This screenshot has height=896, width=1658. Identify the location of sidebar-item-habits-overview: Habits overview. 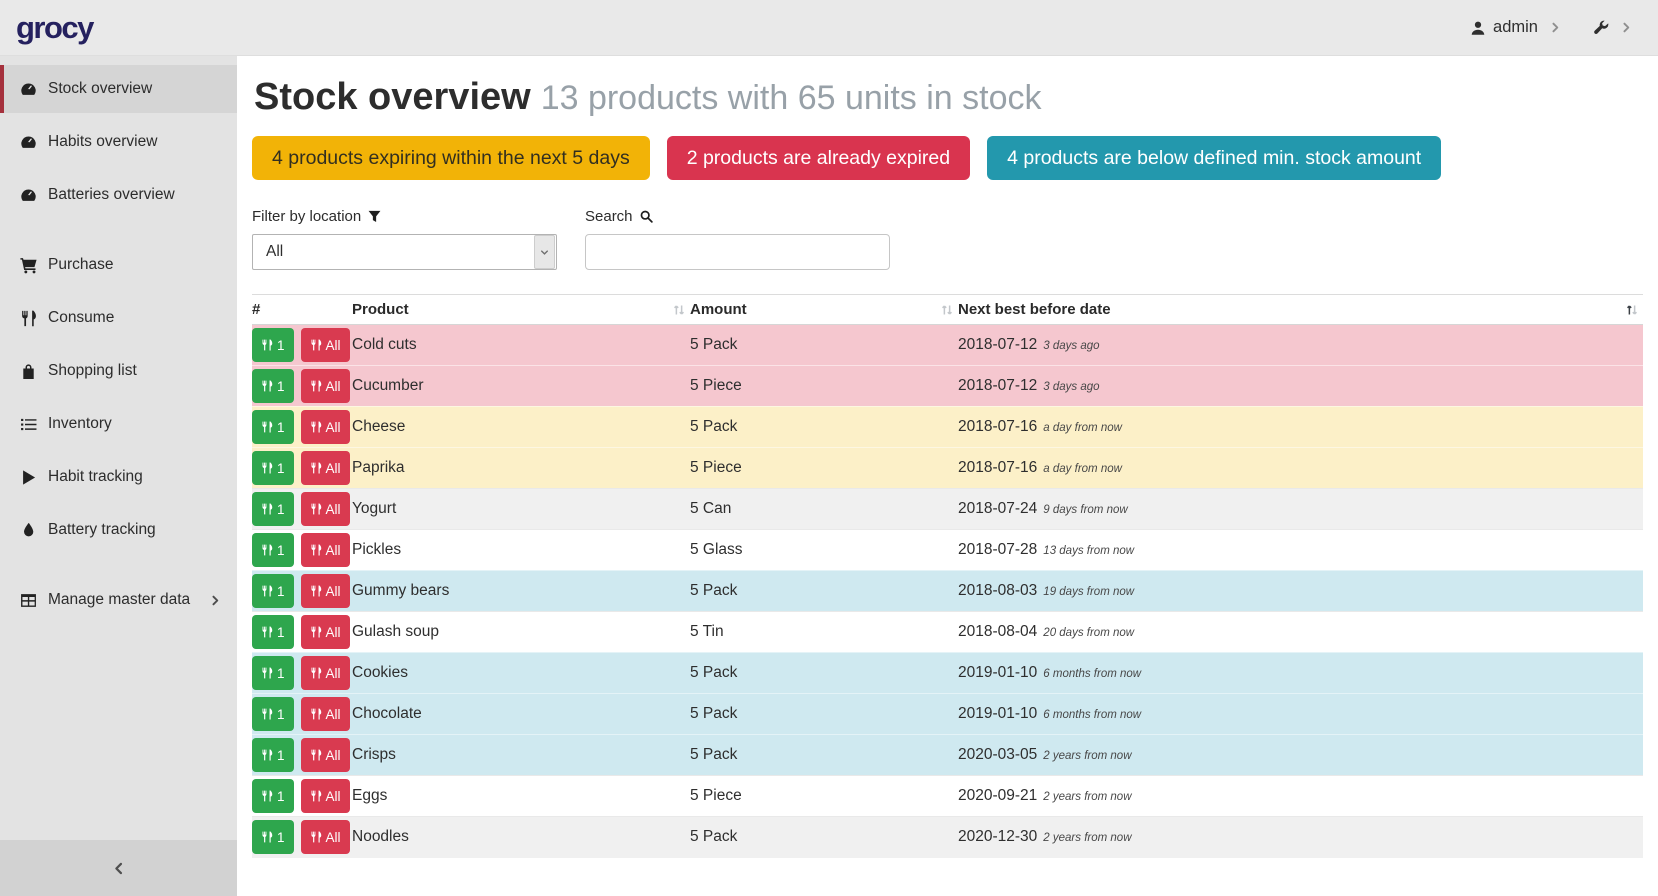
(118, 142).